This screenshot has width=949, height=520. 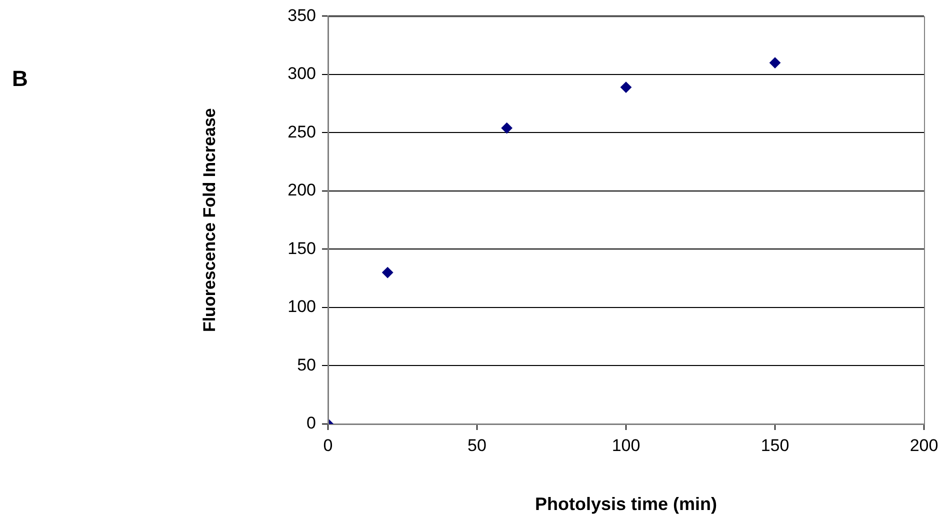 I want to click on x-tick-label: 0, so click(x=328, y=445).